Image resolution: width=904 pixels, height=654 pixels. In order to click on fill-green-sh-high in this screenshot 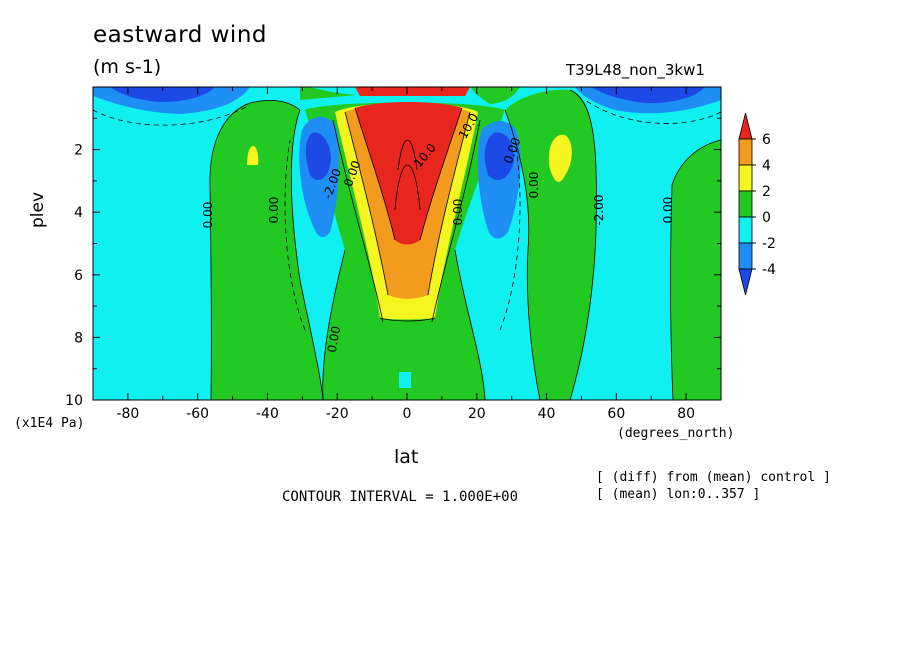, I will do `click(266, 250)`.